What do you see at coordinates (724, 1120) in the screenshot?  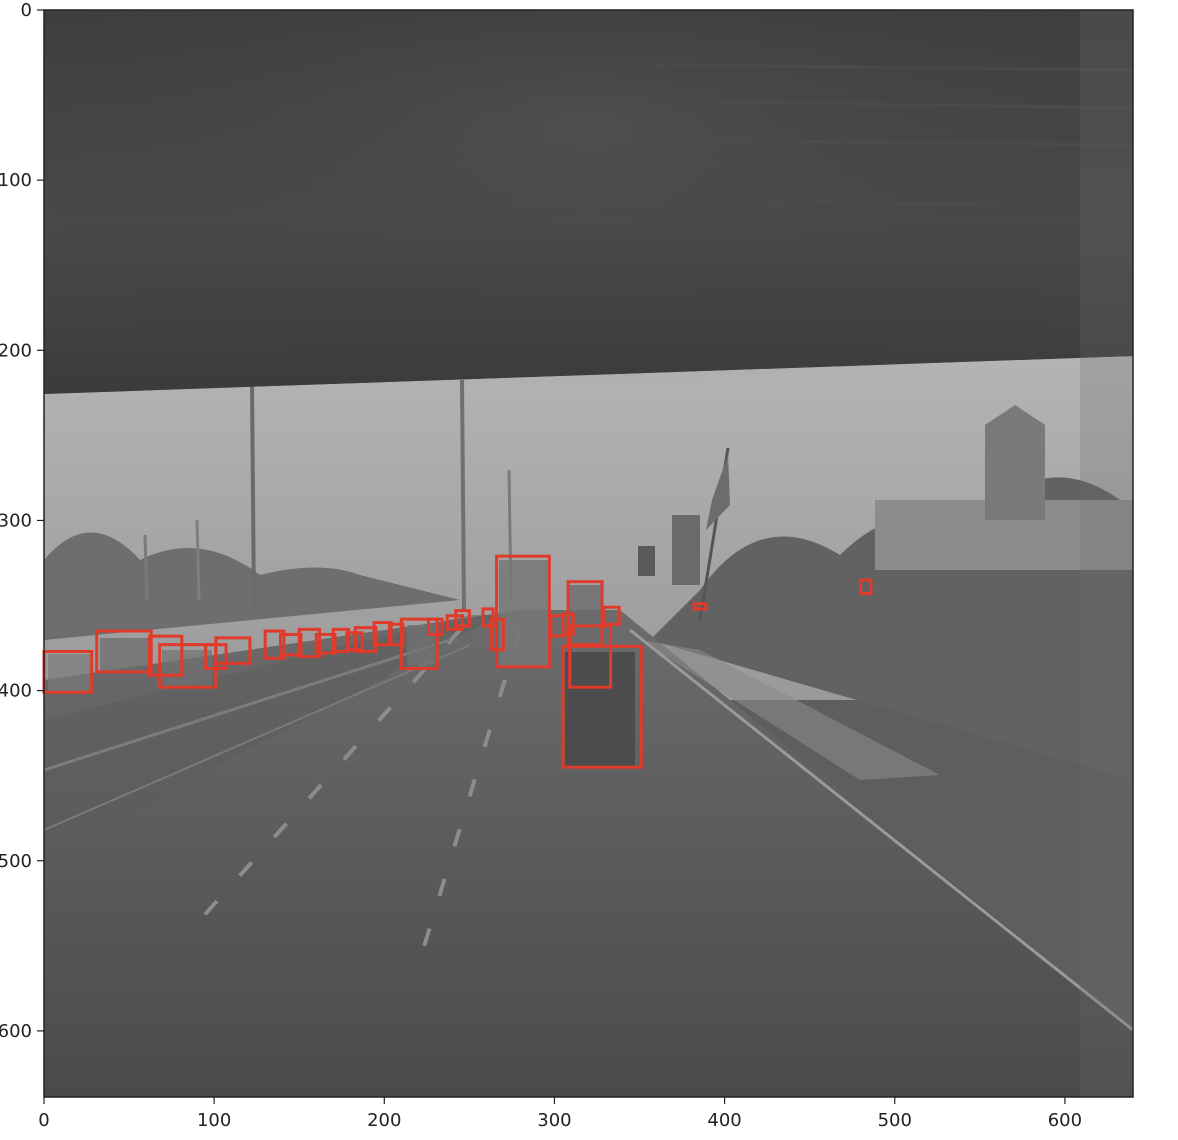 I see `x-tick-label: 400` at bounding box center [724, 1120].